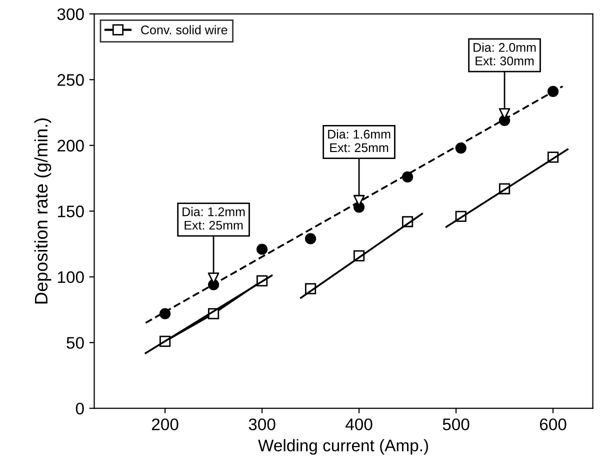 The width and height of the screenshot is (608, 464). Describe the element at coordinates (505, 54) in the screenshot. I see `annotation: Dia: 2.0mm Ext: 30mm` at that location.